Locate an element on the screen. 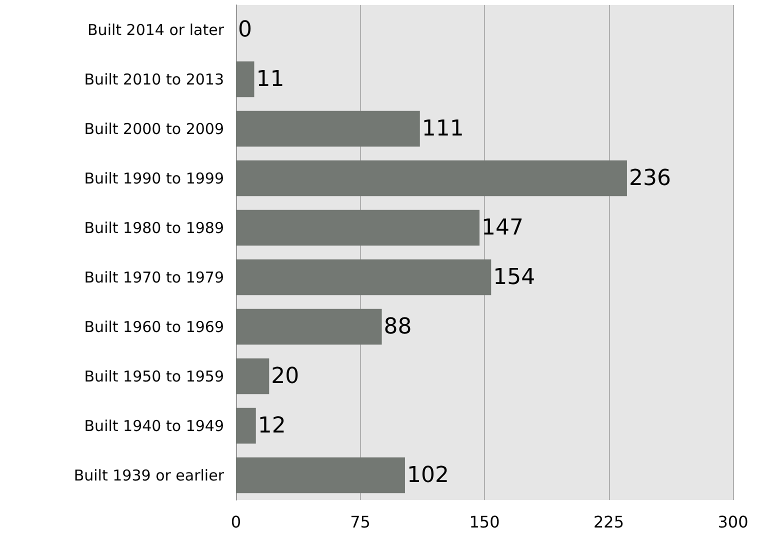  x-tick-label: 225 is located at coordinates (608, 522).